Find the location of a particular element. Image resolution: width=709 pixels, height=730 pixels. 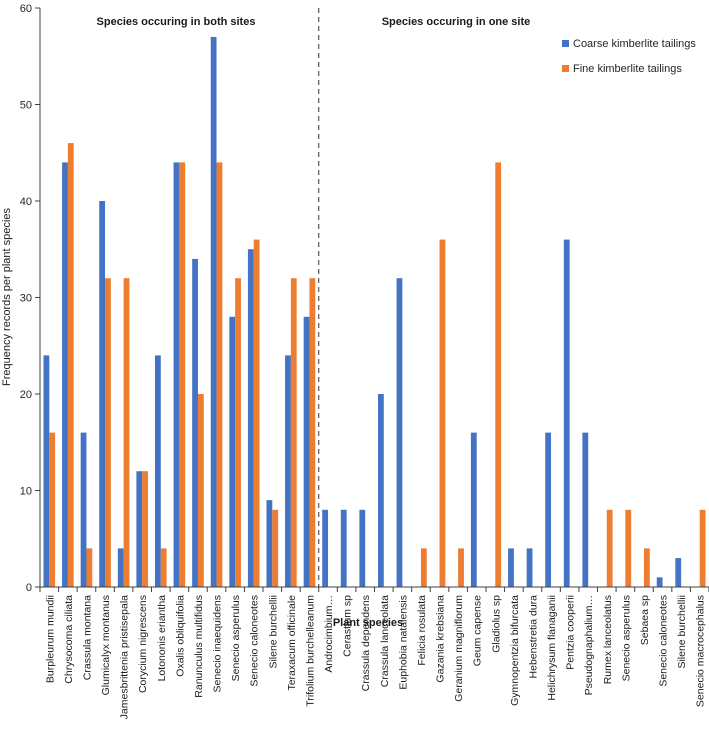

x-tick-label: Lotononis eriantha is located at coordinates (162, 638).